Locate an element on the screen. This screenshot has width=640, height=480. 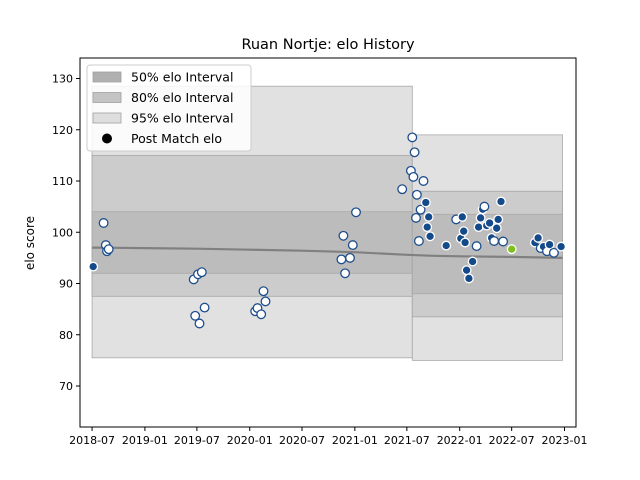
x-tick-label: 2020-07 is located at coordinates (302, 440).